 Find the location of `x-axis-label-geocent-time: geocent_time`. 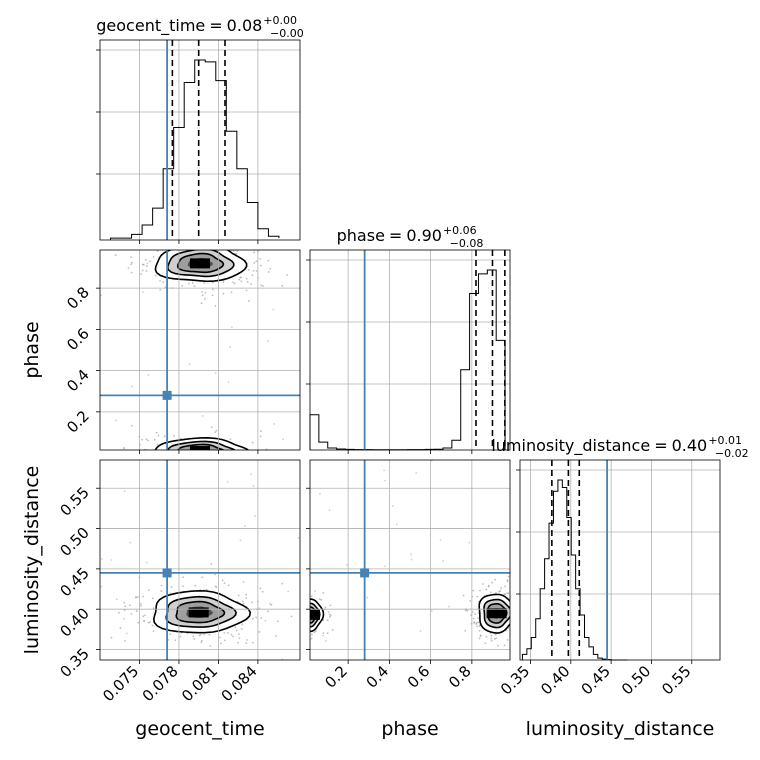

x-axis-label-geocent-time: geocent_time is located at coordinates (199, 729).